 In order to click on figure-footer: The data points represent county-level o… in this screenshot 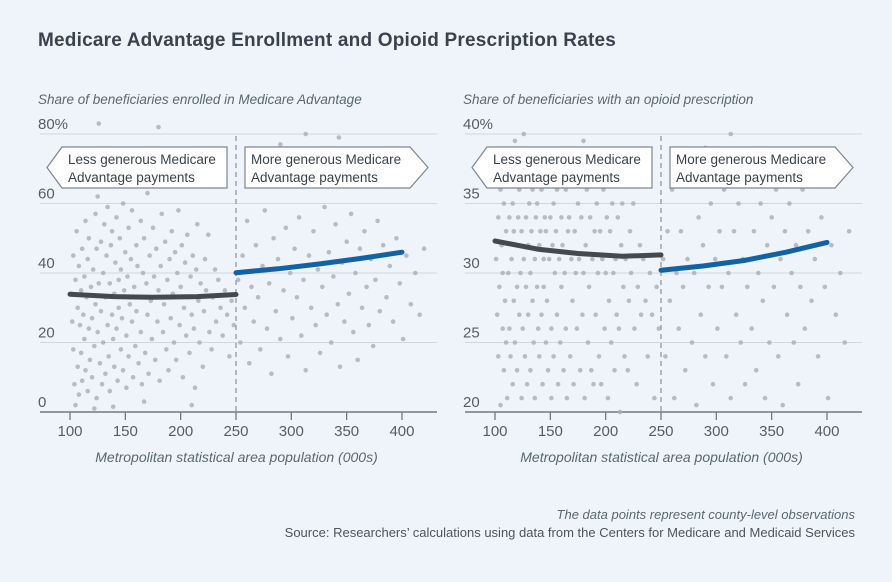, I will do `click(570, 523)`.